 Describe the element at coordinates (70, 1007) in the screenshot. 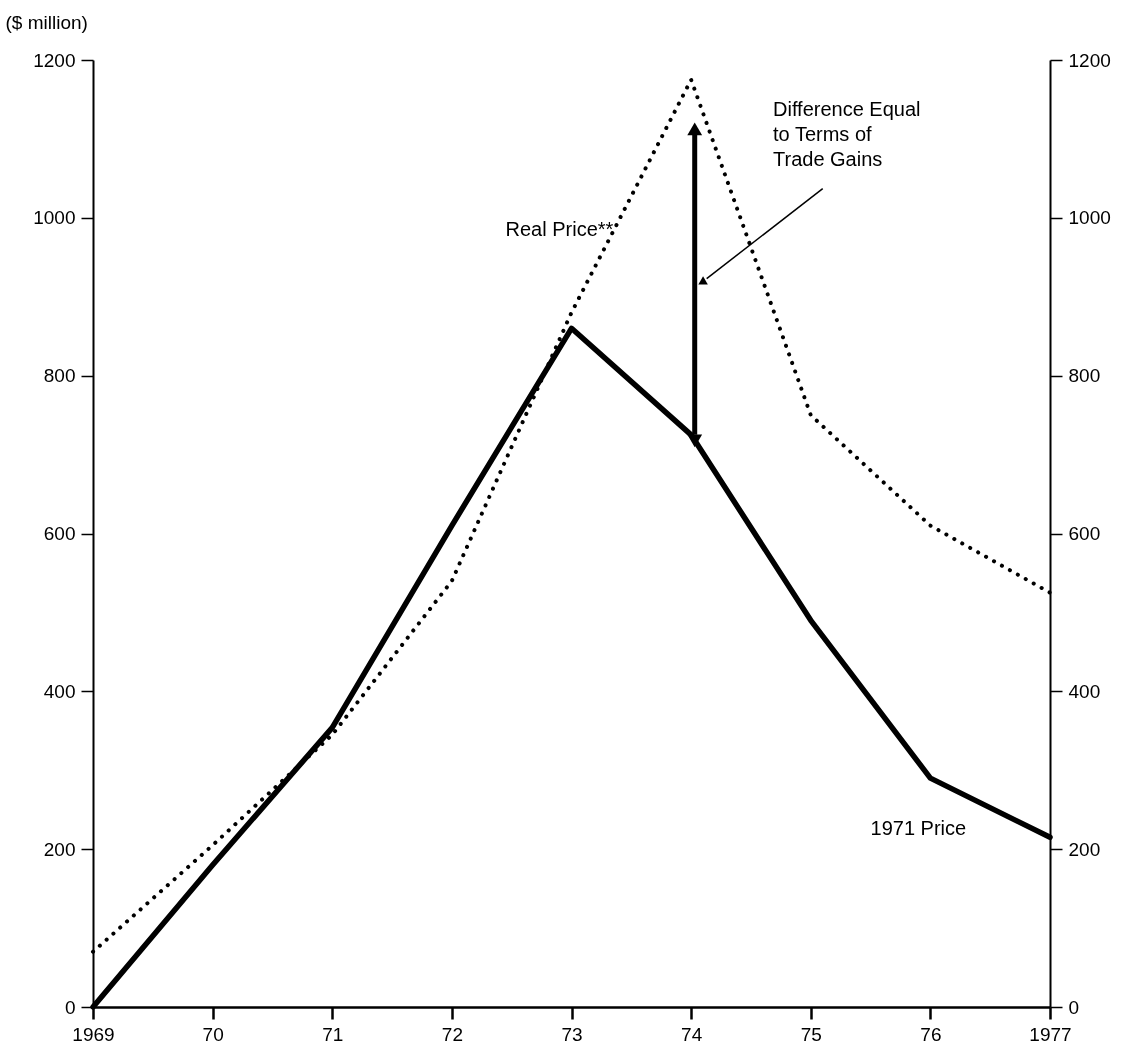

I see `y-tick-label: 0` at that location.